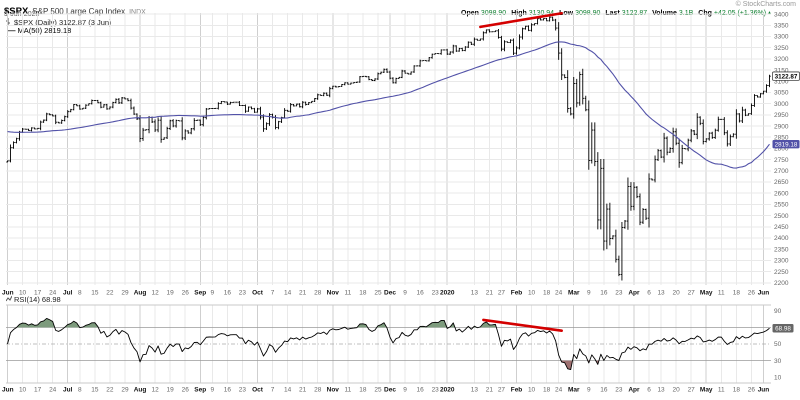  I want to click on rsi-overbought-fill, so click(256, 323).